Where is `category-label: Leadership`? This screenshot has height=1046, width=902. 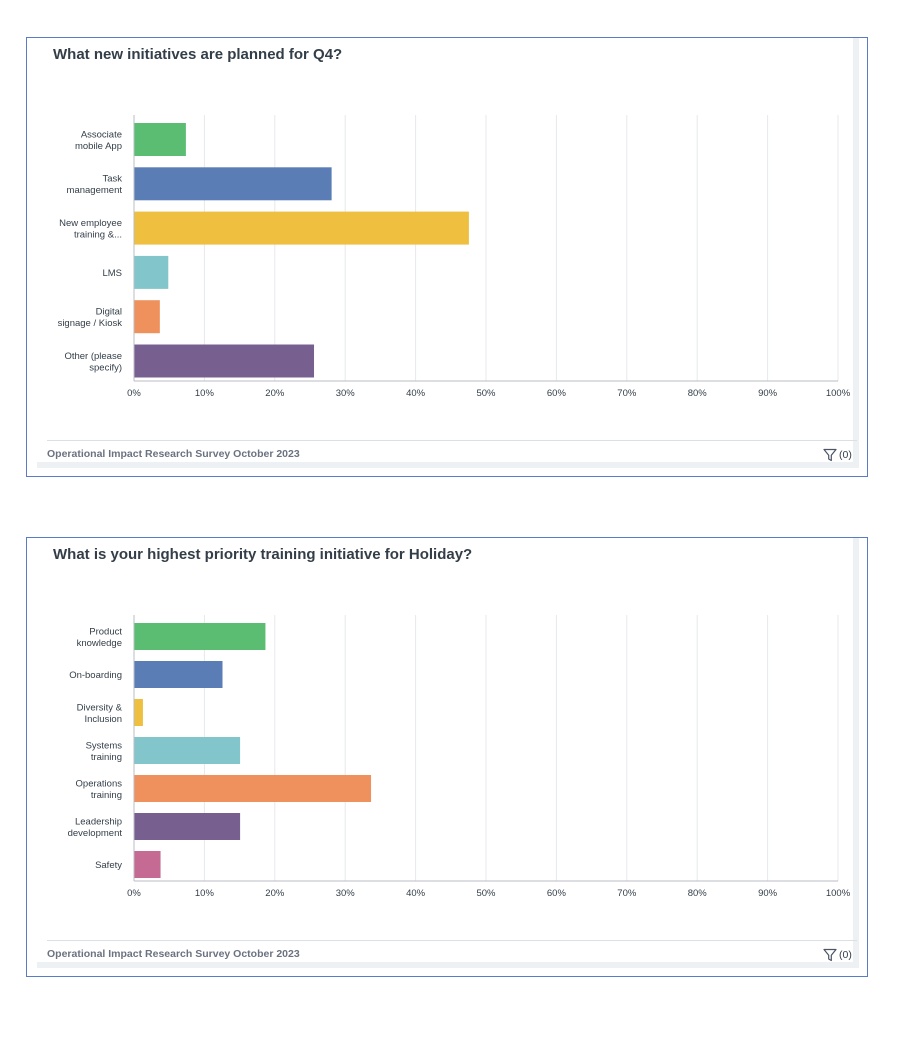 category-label: Leadership is located at coordinates (98, 821).